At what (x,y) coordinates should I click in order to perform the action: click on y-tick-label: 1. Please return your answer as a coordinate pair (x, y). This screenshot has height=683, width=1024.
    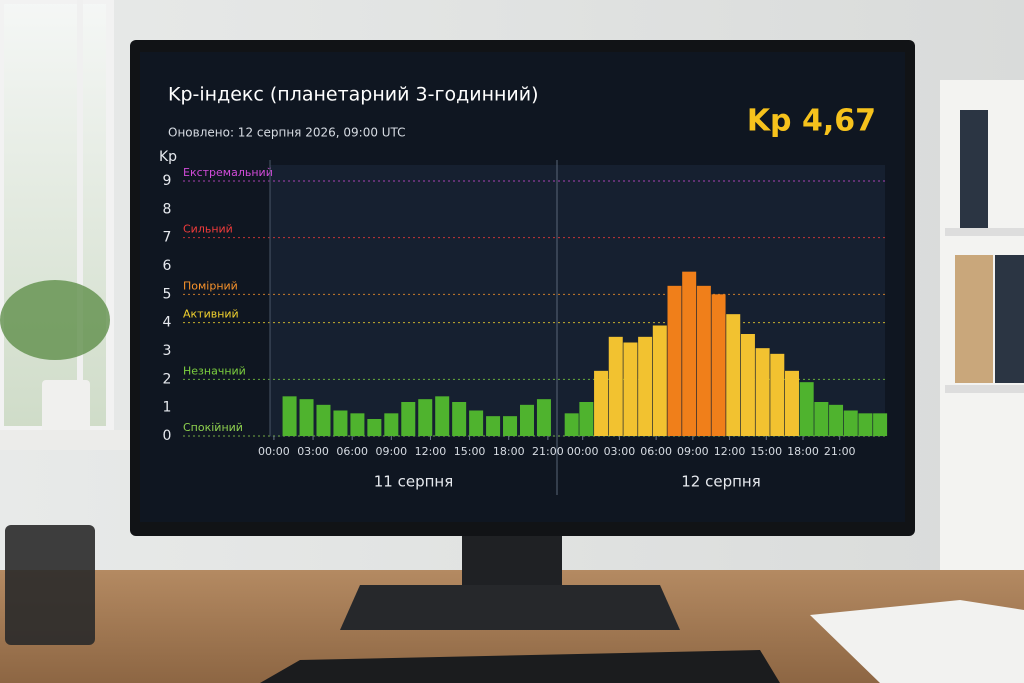
    Looking at the image, I should click on (167, 408).